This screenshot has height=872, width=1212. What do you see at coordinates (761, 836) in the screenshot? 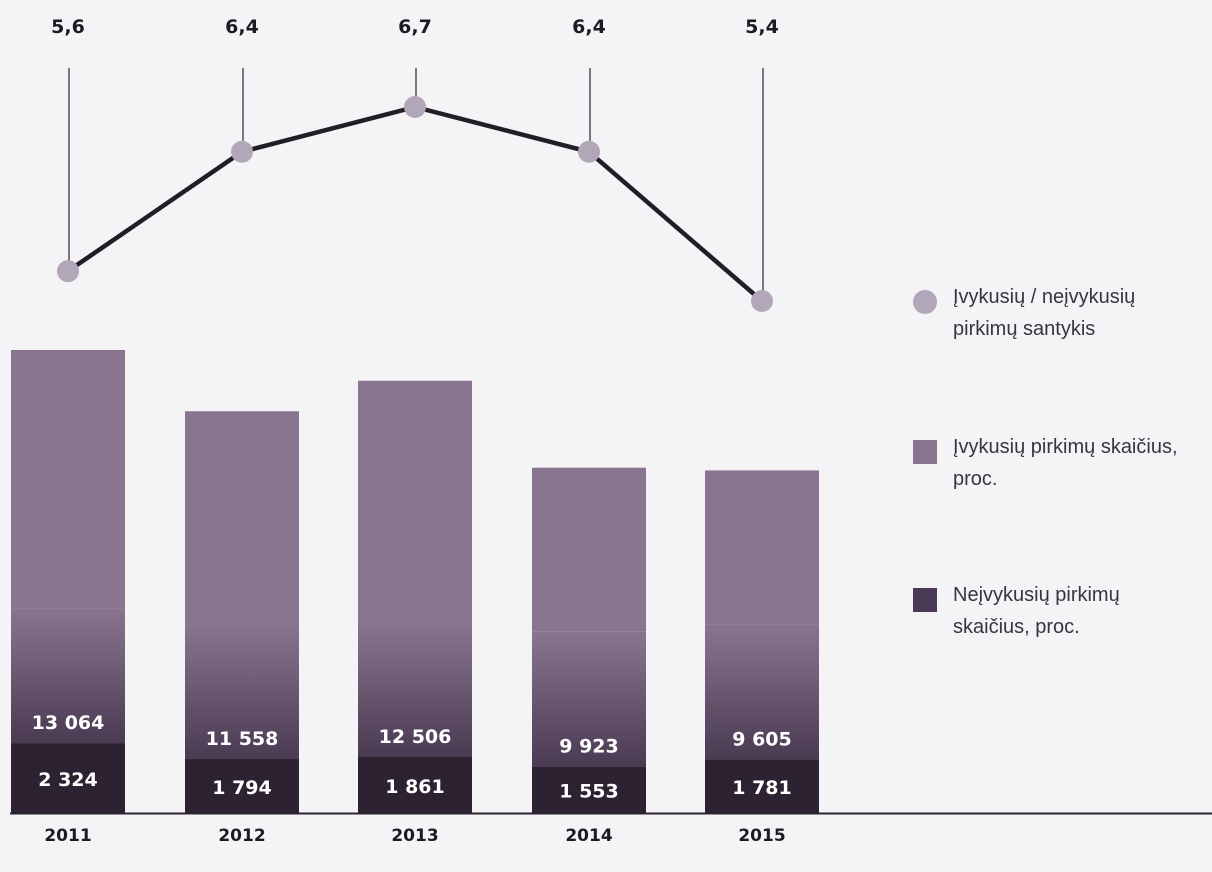
I see `x-tick-label: 2015` at bounding box center [761, 836].